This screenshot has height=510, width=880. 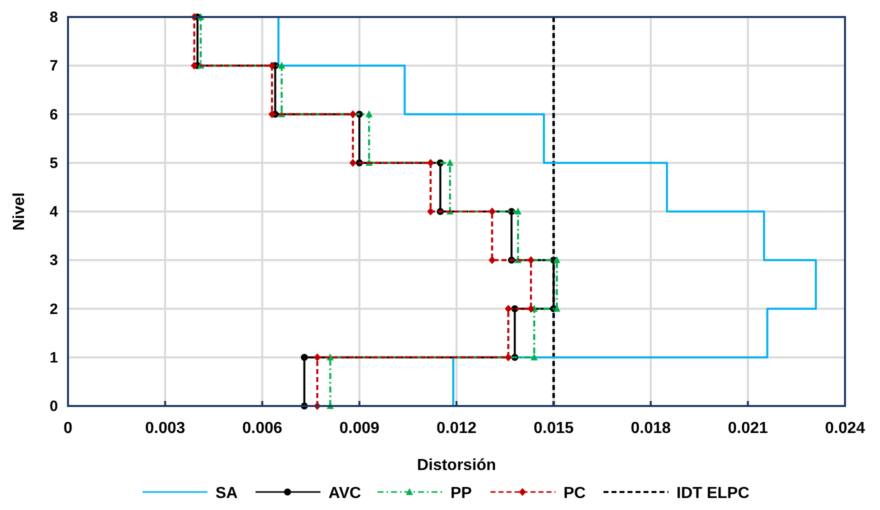 I want to click on legend-label: PP, so click(x=461, y=493).